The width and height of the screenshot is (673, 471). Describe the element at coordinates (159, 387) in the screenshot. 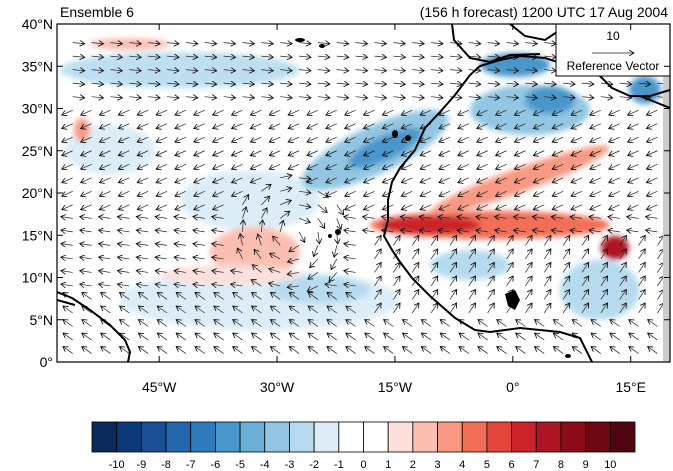

I see `lon-tick-label: 45°W` at that location.